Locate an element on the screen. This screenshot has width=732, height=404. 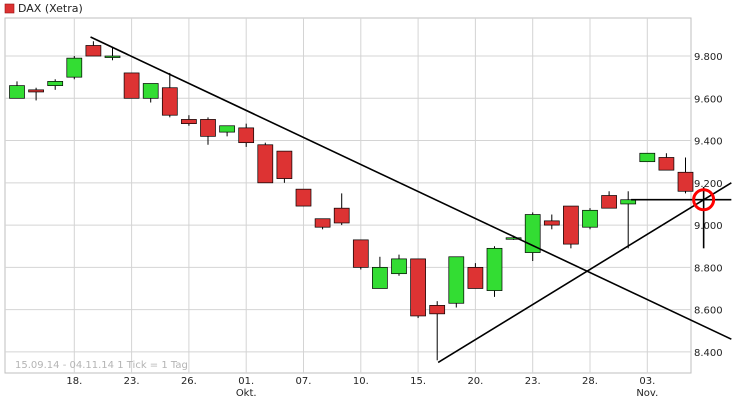
x-tick-label: 28. is located at coordinates (590, 381).